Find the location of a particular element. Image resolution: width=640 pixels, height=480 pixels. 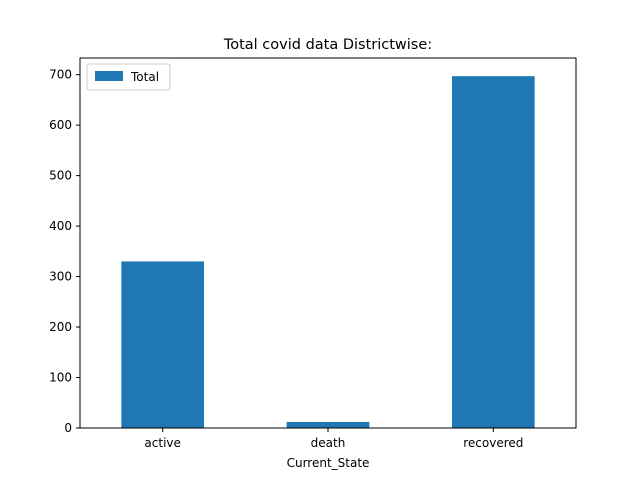

x-tick-label-death: death is located at coordinates (328, 443).